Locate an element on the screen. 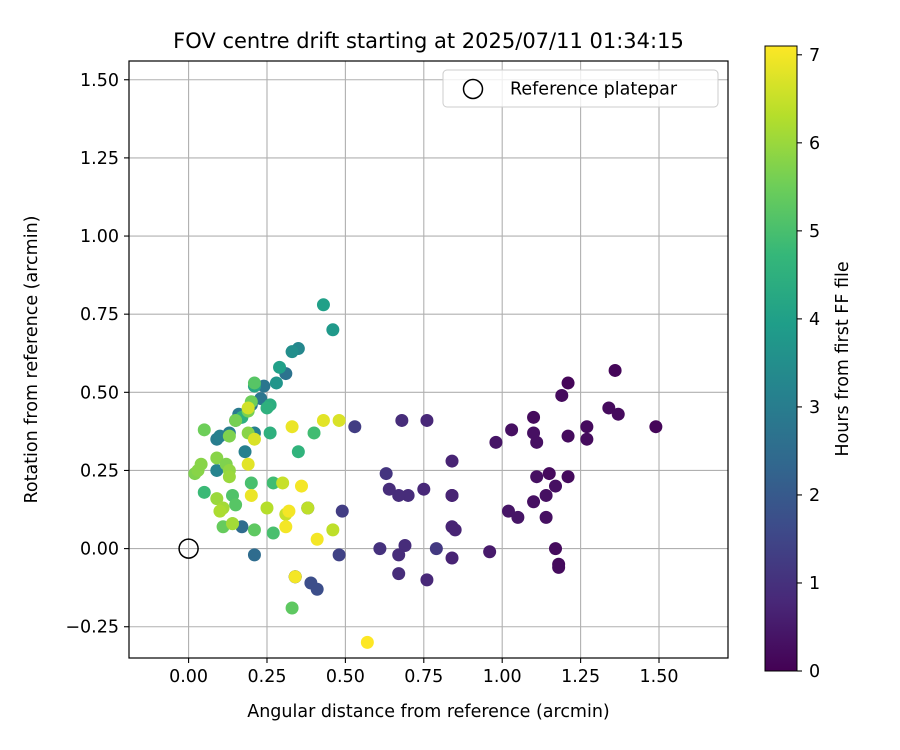 The width and height of the screenshot is (900, 750). x-axis-ticks: 0.00 0.25 0.50 0.75 1.00 1.25 1.50 is located at coordinates (423, 672).